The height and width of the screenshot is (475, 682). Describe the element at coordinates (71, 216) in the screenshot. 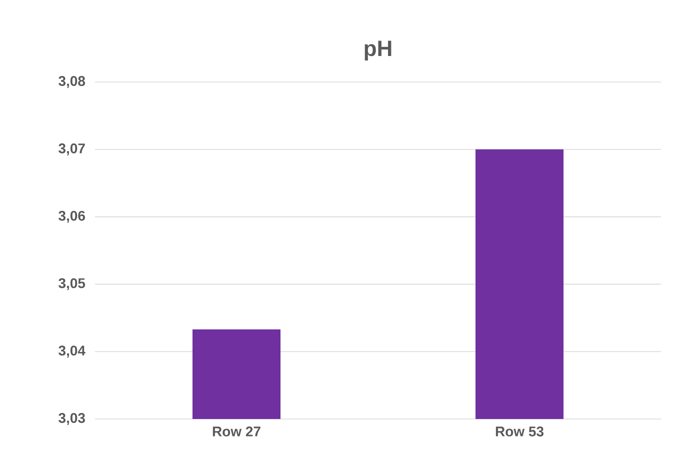

I see `y-tick-label: 3,06` at that location.